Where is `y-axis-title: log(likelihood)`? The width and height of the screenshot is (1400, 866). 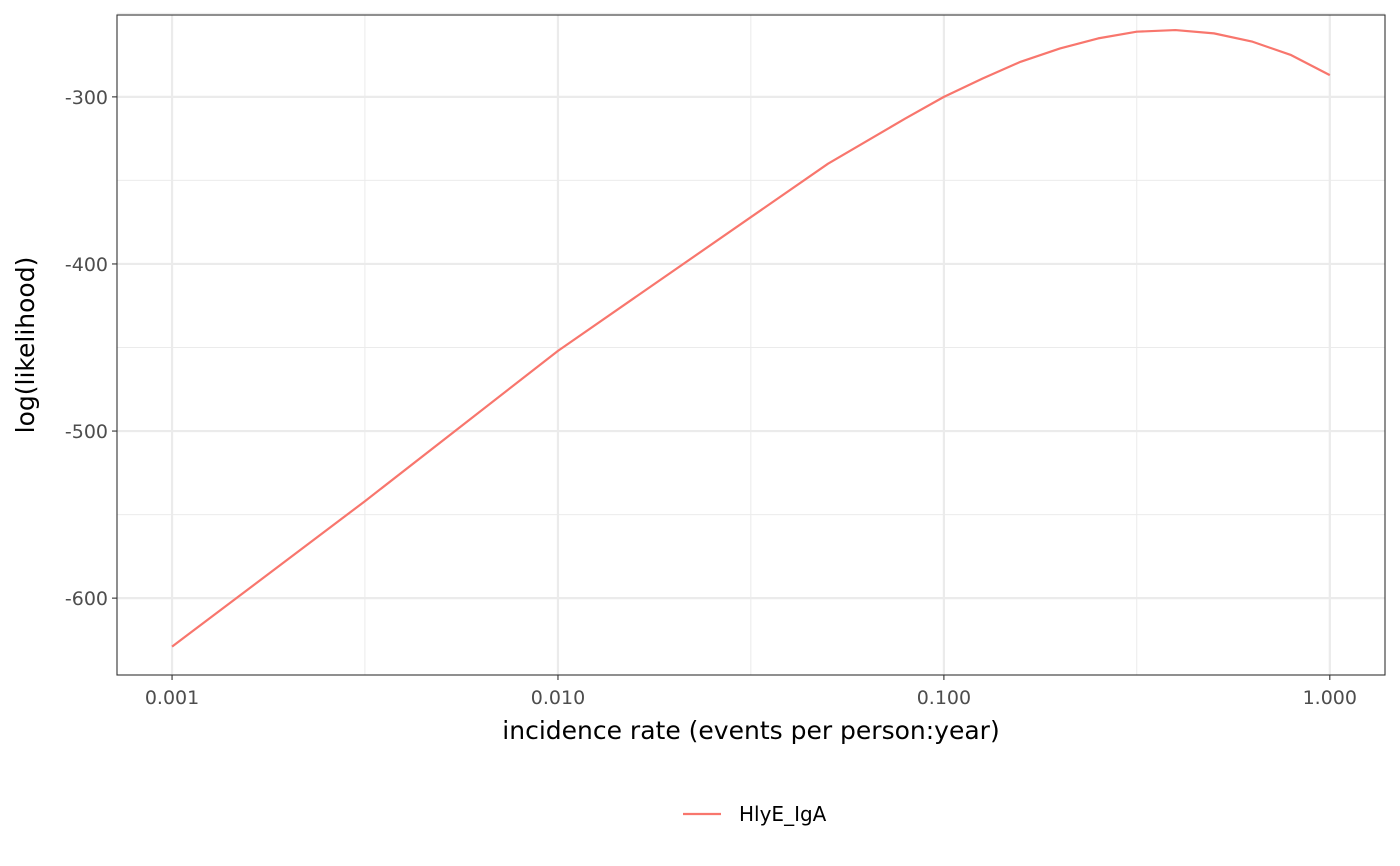 y-axis-title: log(likelihood) is located at coordinates (25, 345).